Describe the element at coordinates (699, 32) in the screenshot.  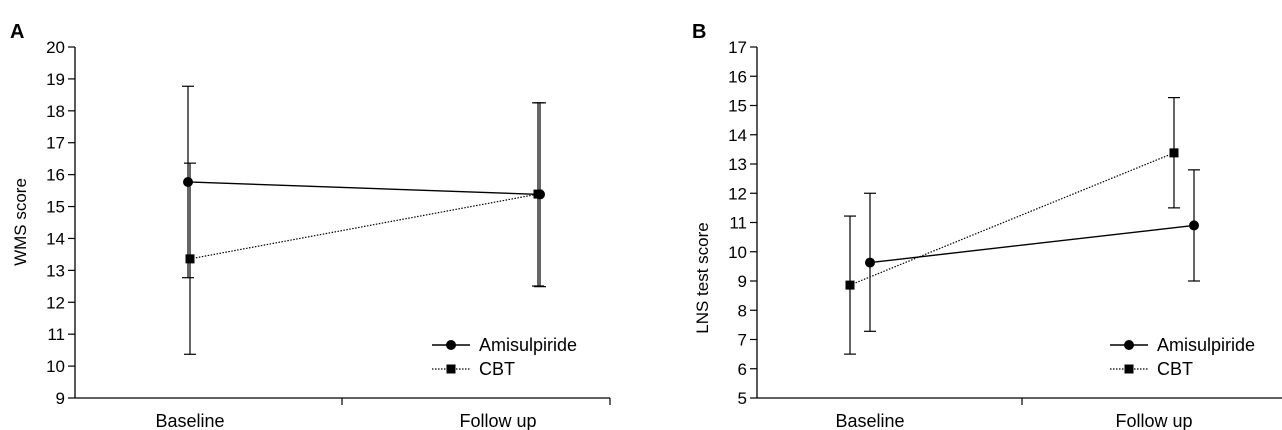
I see `panel-letter: B` at that location.